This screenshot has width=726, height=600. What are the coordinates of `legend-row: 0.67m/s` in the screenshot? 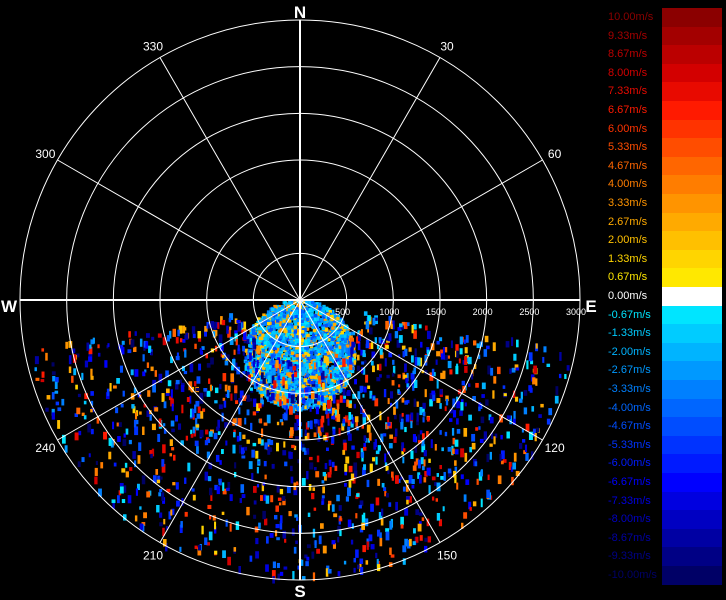 It's located at (664, 277).